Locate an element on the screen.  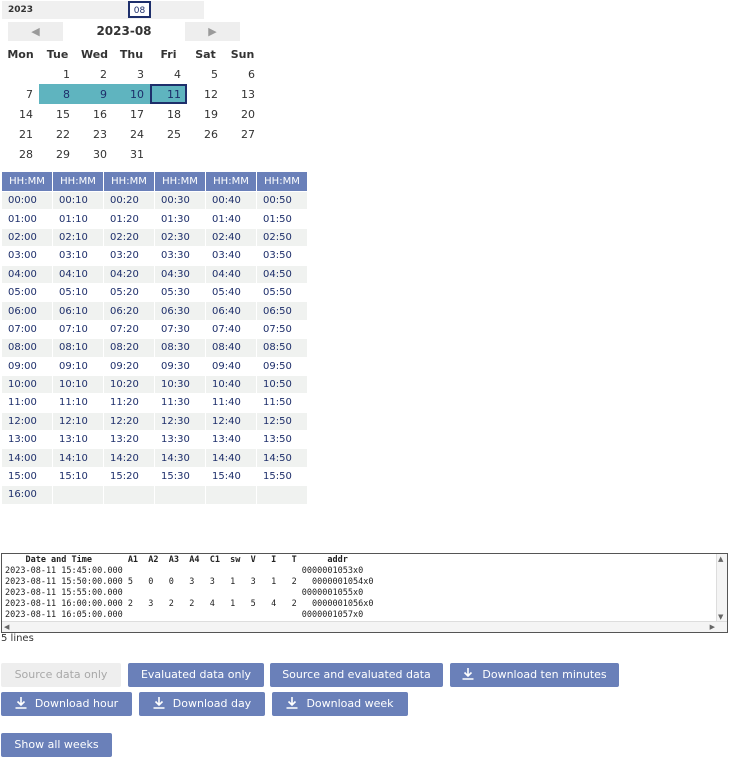
scroll-down-icon: ▼ is located at coordinates (721, 617).